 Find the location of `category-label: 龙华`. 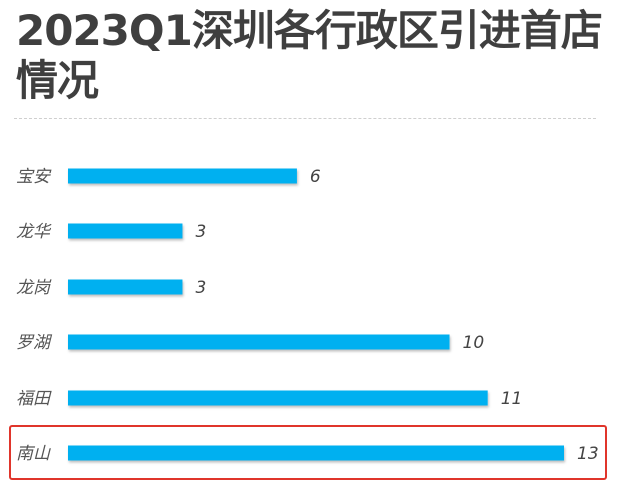

category-label: 龙华 is located at coordinates (34, 232).